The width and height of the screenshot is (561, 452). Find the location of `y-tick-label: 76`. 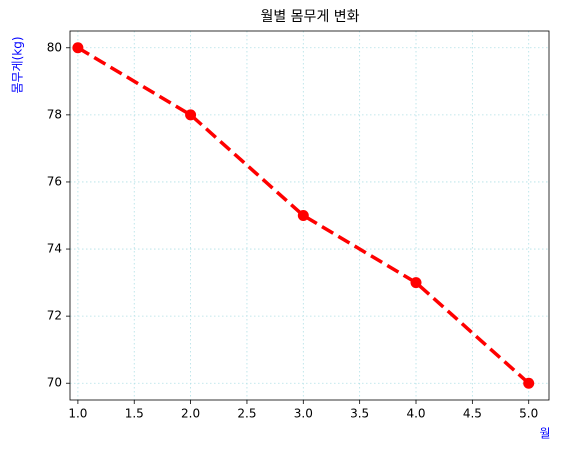

y-tick-label: 76 is located at coordinates (54, 181).